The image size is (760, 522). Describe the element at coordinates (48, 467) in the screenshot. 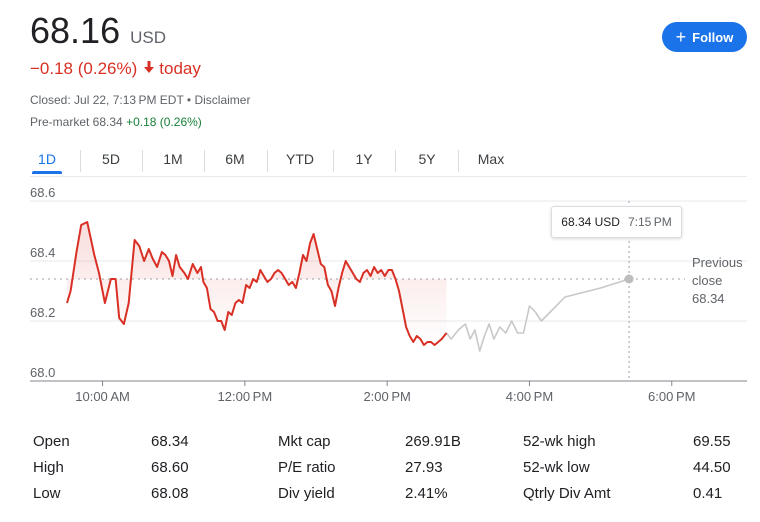

I see `stat-label: High` at that location.